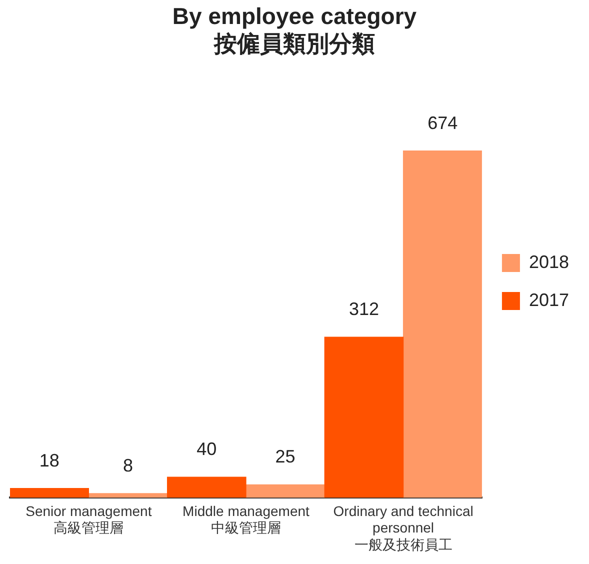 This screenshot has height=564, width=589. What do you see at coordinates (549, 300) in the screenshot?
I see `legend-label: 2017` at bounding box center [549, 300].